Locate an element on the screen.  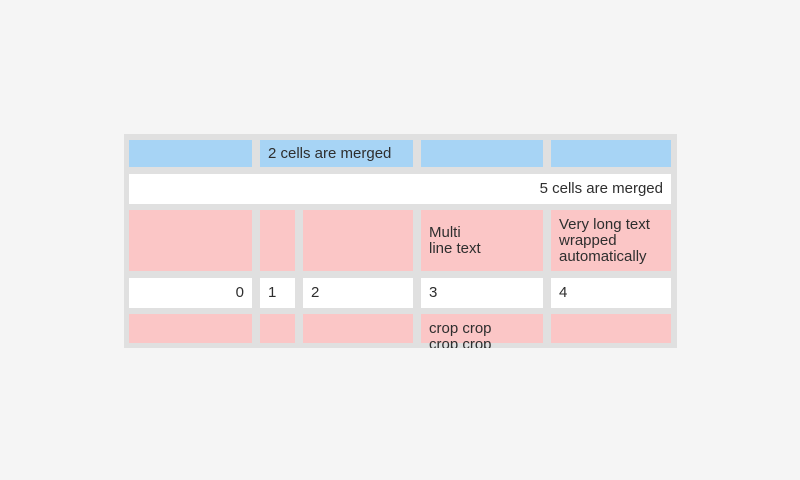
cell-r4-c4 is located at coordinates (611, 328).